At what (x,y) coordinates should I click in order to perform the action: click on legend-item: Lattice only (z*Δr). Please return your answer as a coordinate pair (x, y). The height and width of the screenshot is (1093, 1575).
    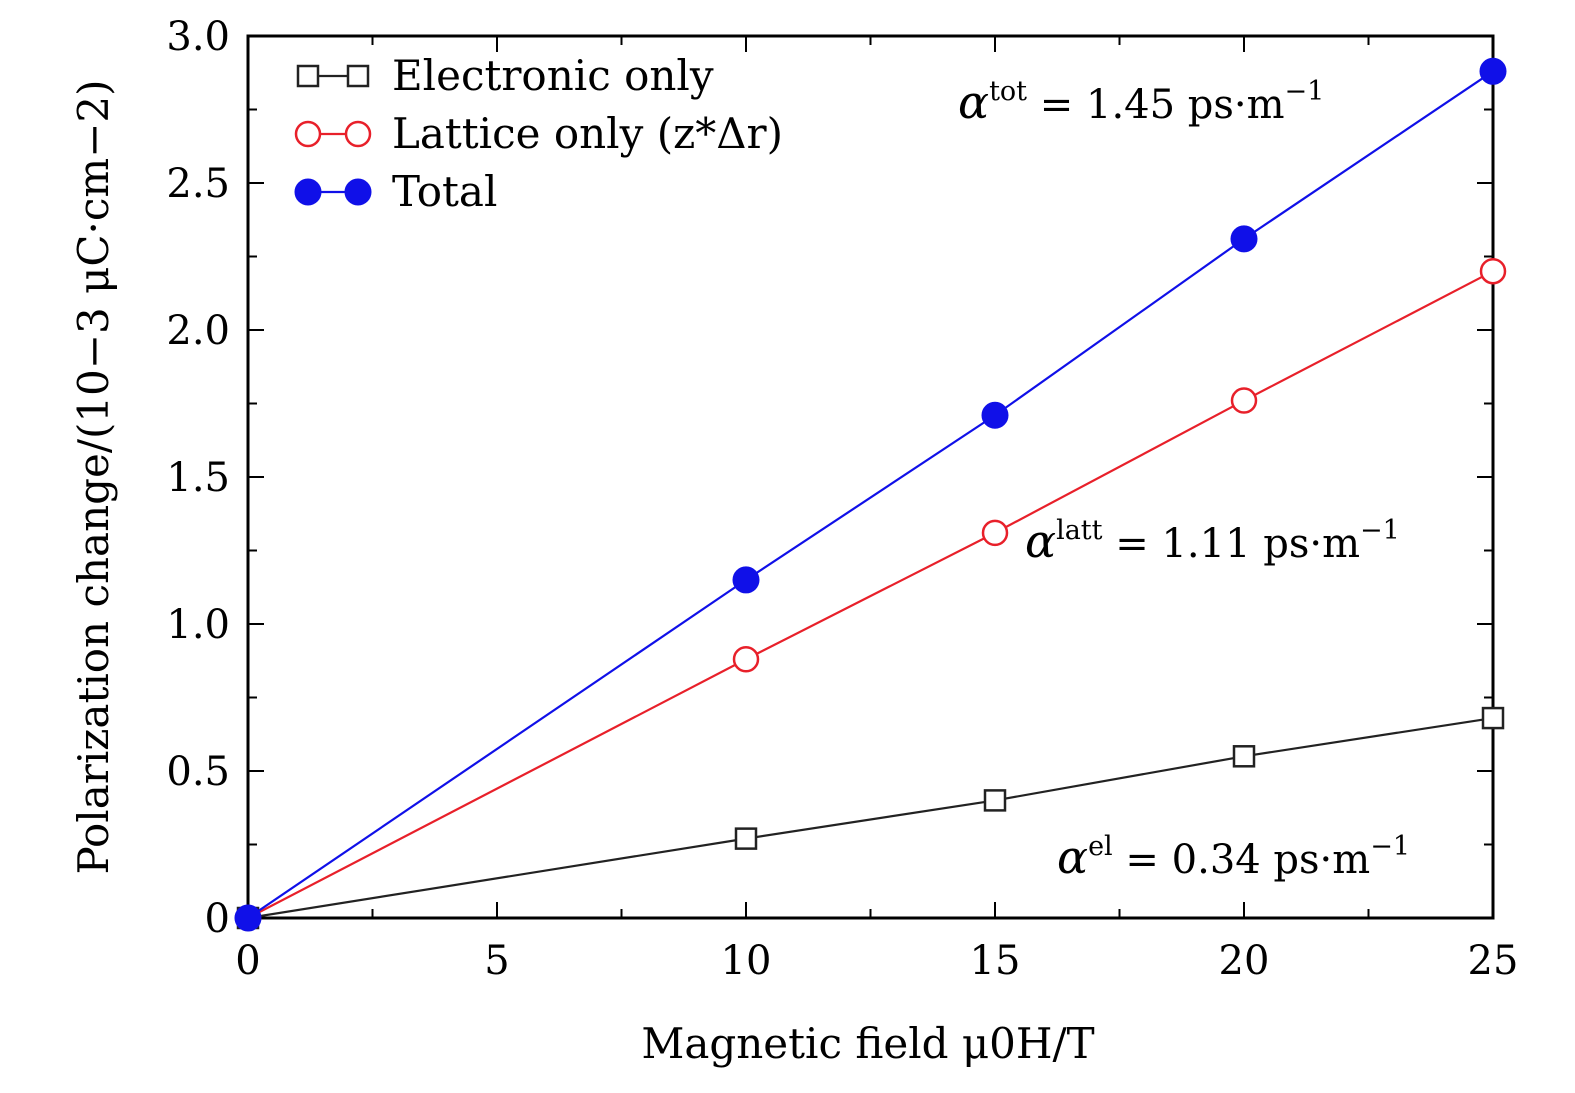
    Looking at the image, I should click on (538, 133).